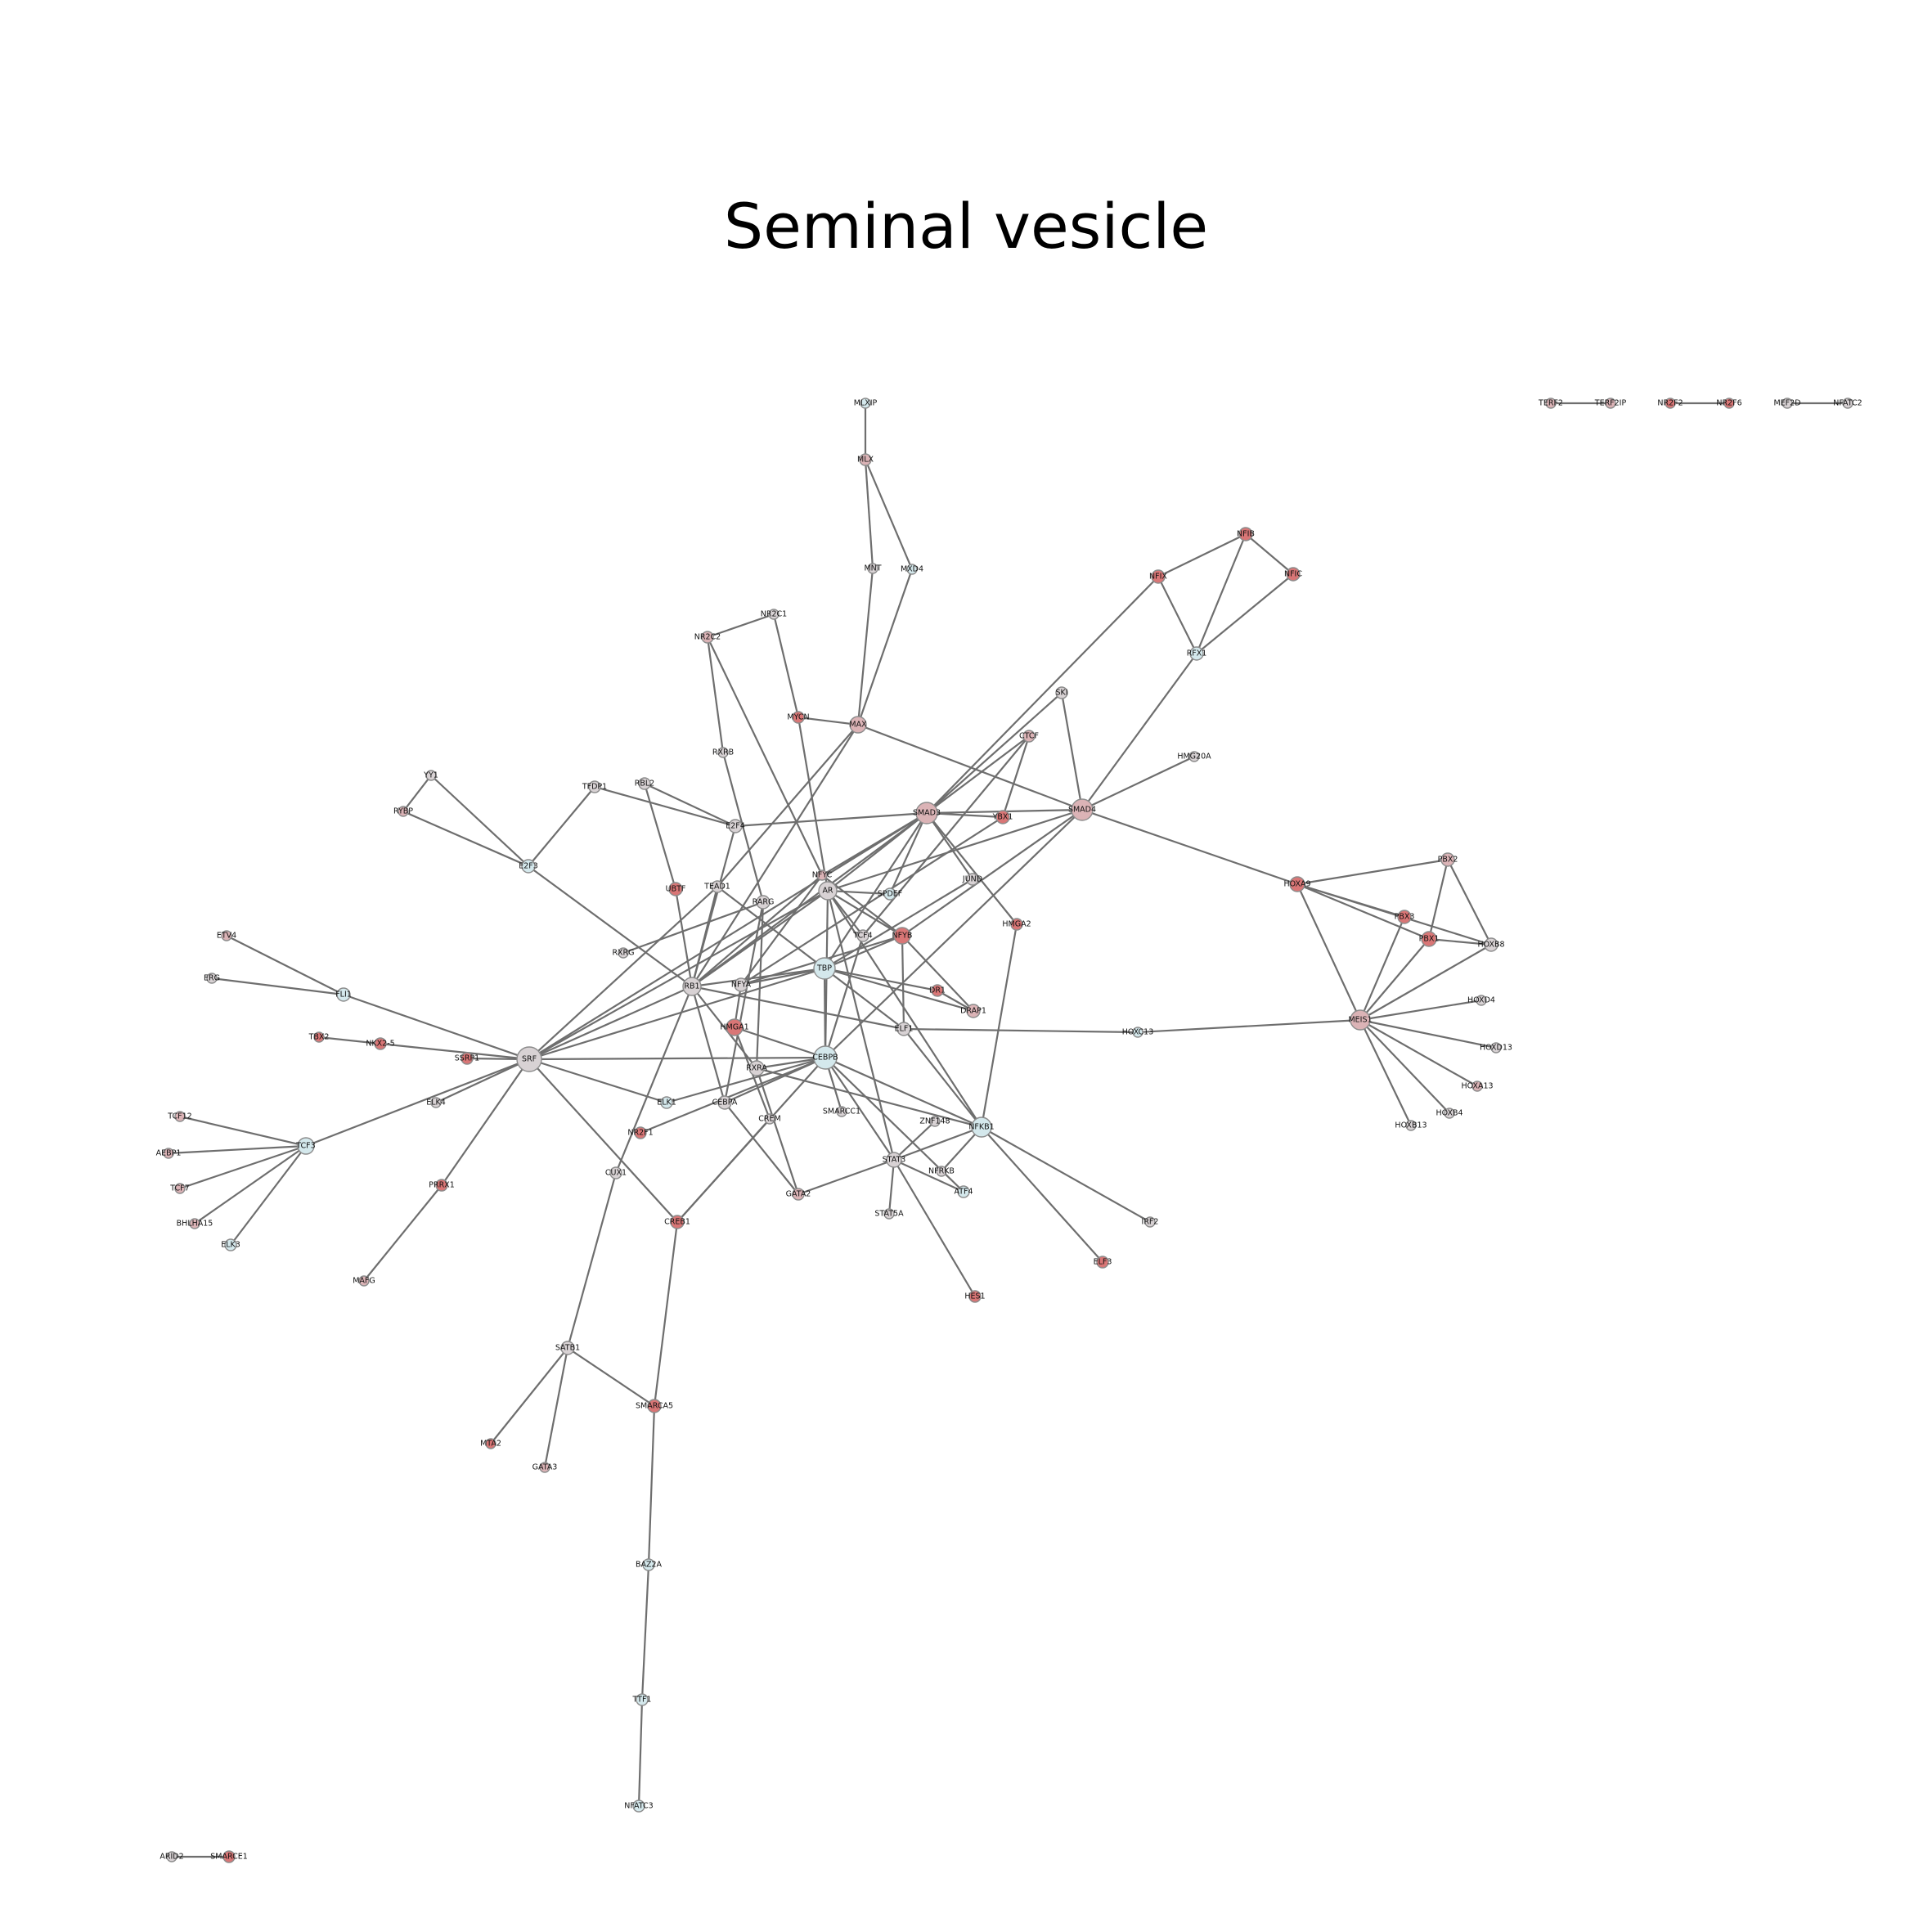 Image resolution: width=1932 pixels, height=1932 pixels. I want to click on node-label: E2F3, so click(529, 867).